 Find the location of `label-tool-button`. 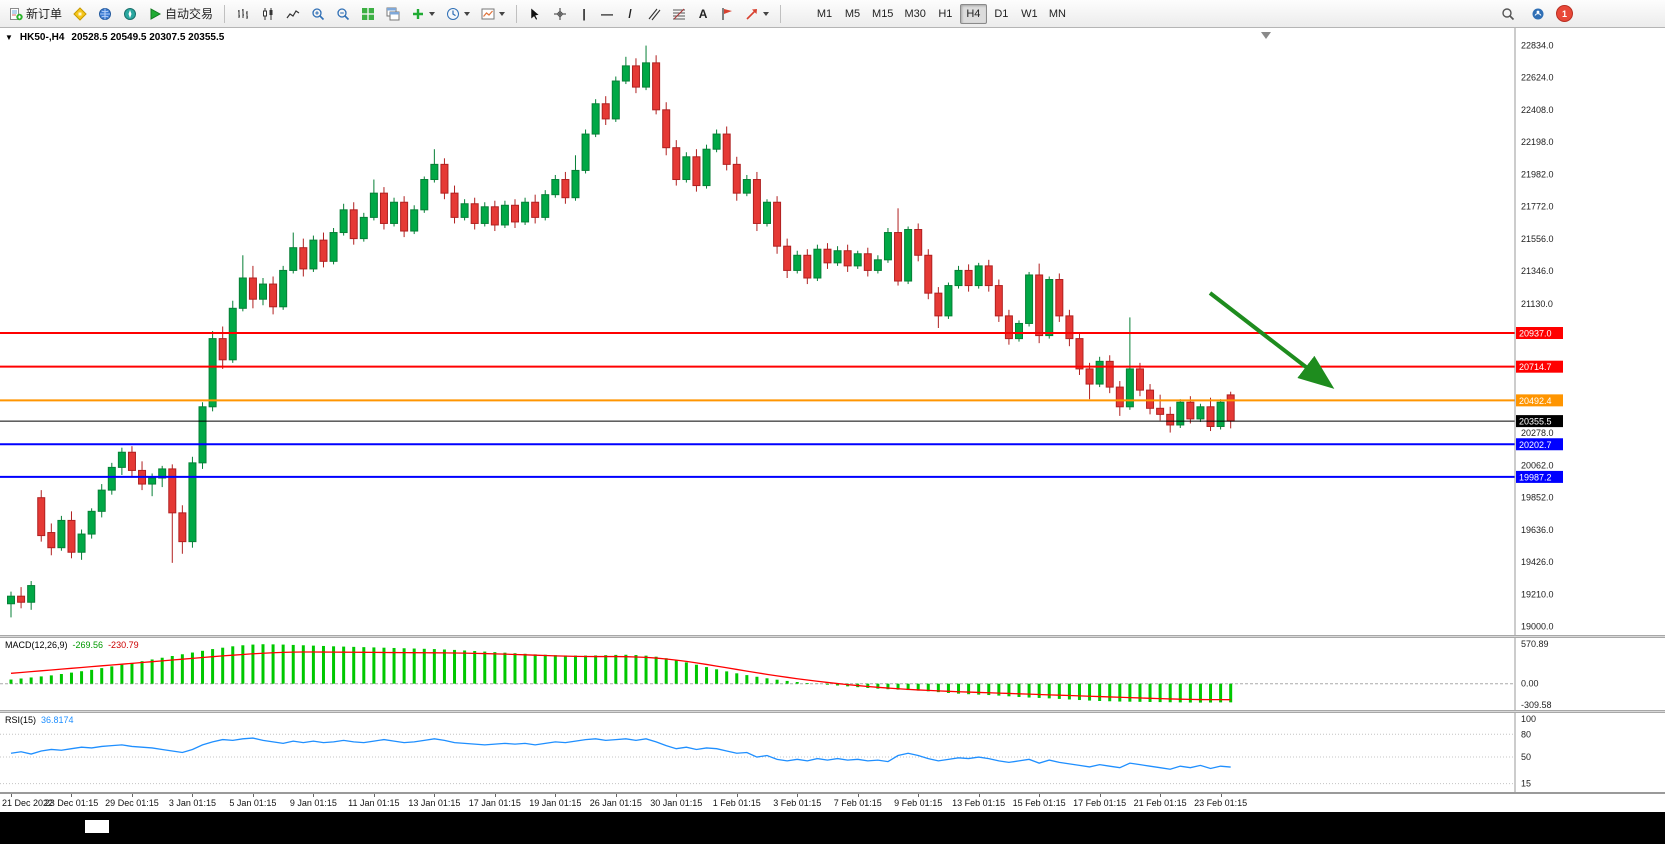

label-tool-button is located at coordinates (727, 14).